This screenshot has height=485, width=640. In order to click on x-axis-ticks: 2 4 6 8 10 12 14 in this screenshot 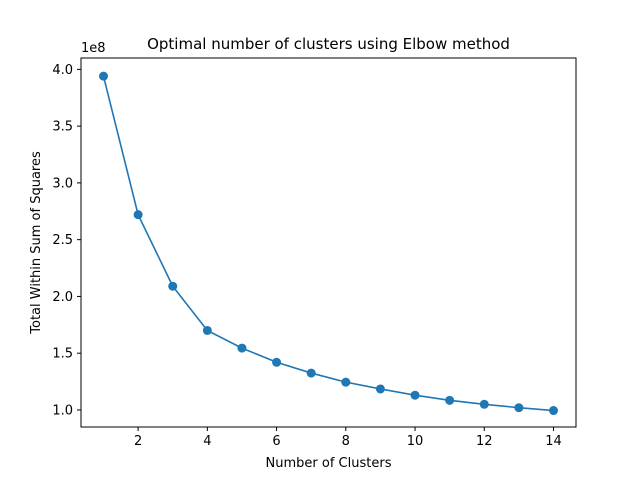, I will do `click(348, 438)`.